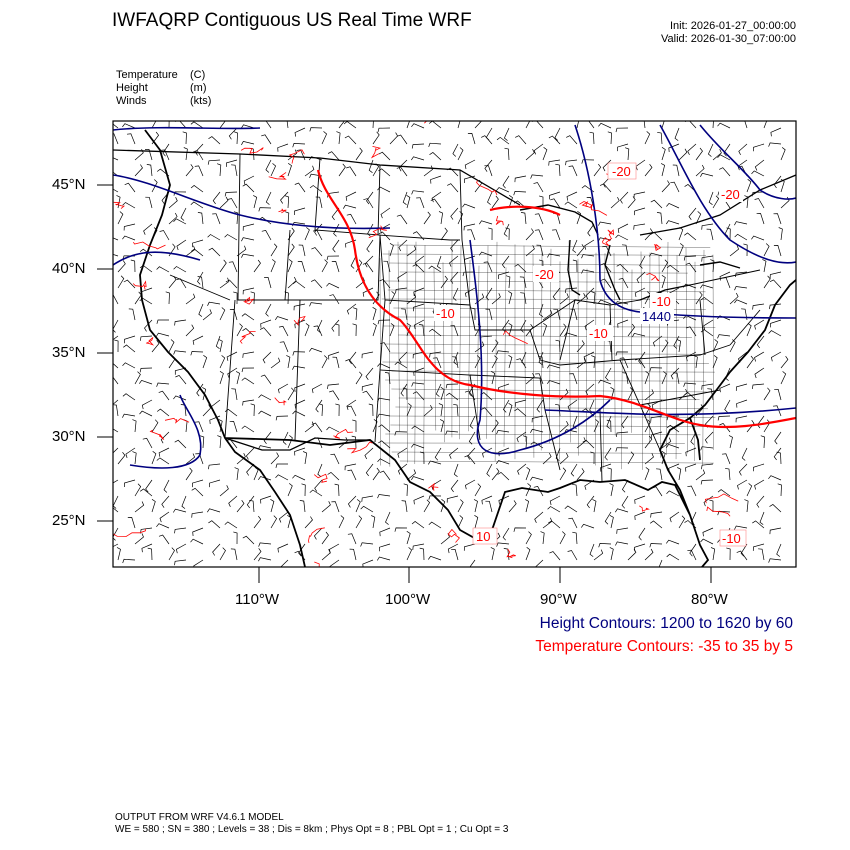  What do you see at coordinates (598, 333) in the screenshot?
I see `temp-label: -10` at bounding box center [598, 333].